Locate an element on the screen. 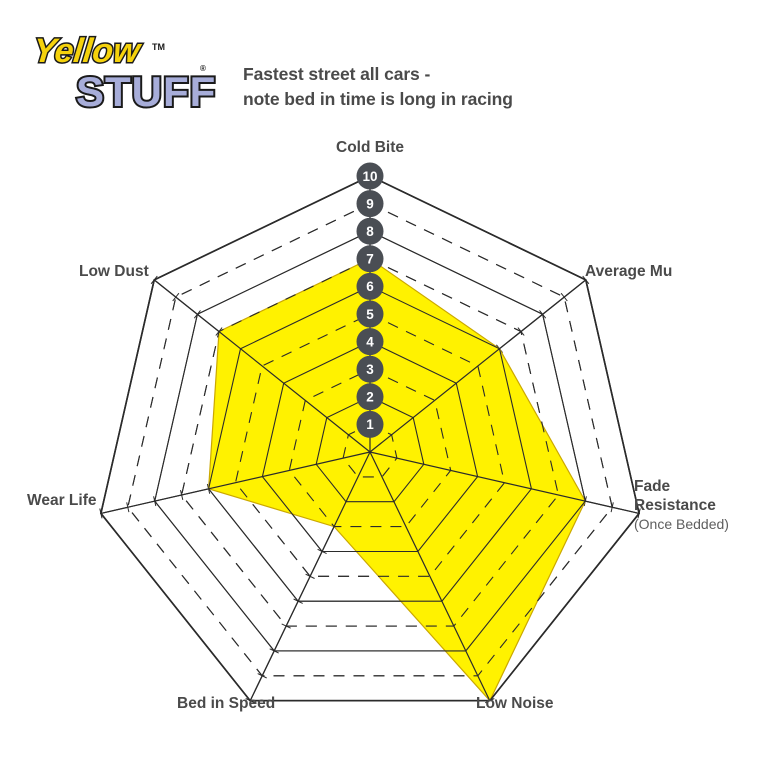 This screenshot has height=768, width=768. yellowstuff-logo: Yellow Yellow TM STUFF STUFF ® is located at coordinates (129, 76).